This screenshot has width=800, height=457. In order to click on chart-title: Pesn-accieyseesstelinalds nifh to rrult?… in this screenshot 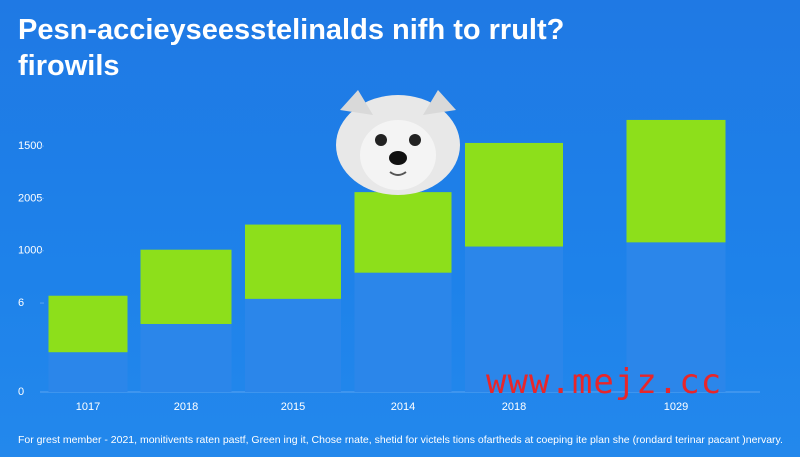, I will do `click(291, 48)`.